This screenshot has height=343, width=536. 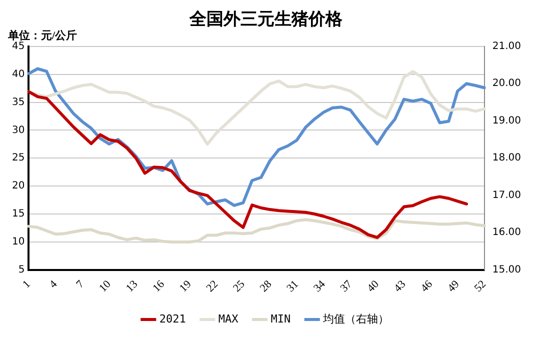 What do you see at coordinates (26, 284) in the screenshot?
I see `x-tick-label: 1` at bounding box center [26, 284].